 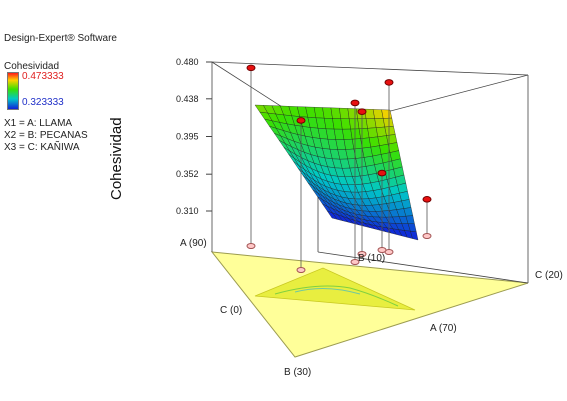 What do you see at coordinates (42, 147) in the screenshot?
I see `factor-x3: X3 = C: KAÑIWA` at bounding box center [42, 147].